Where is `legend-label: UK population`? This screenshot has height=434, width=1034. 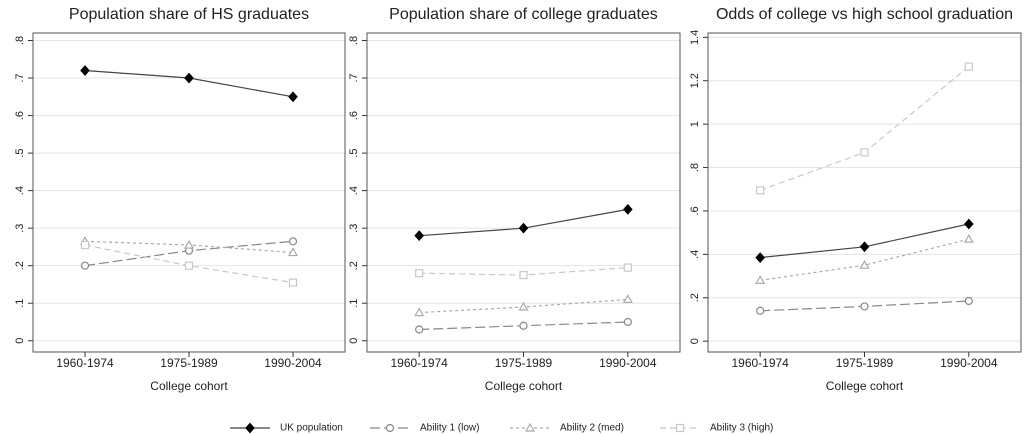 legend-label: UK population is located at coordinates (311, 428).